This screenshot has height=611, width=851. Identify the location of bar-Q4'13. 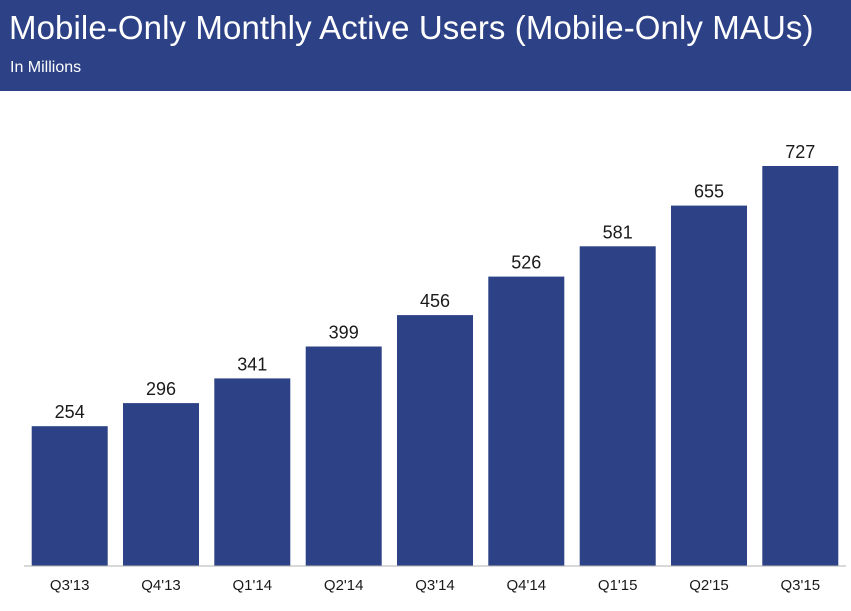
(161, 484).